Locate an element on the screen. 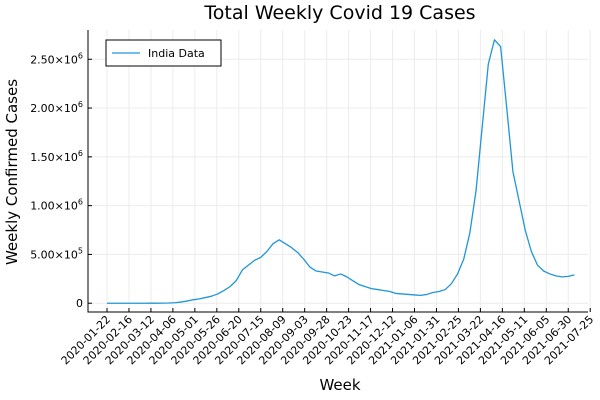 This screenshot has width=600, height=400. legend: India Data is located at coordinates (163, 53).